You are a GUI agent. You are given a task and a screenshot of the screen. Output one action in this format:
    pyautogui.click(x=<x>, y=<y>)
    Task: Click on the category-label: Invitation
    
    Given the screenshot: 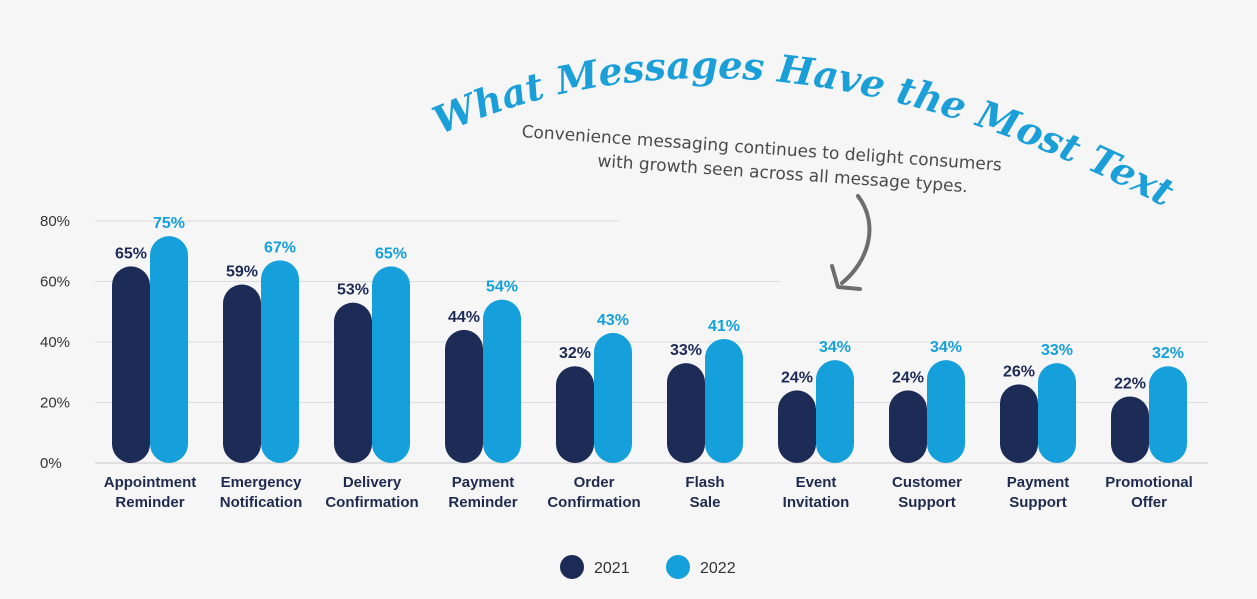 What is the action you would take?
    pyautogui.click(x=816, y=502)
    